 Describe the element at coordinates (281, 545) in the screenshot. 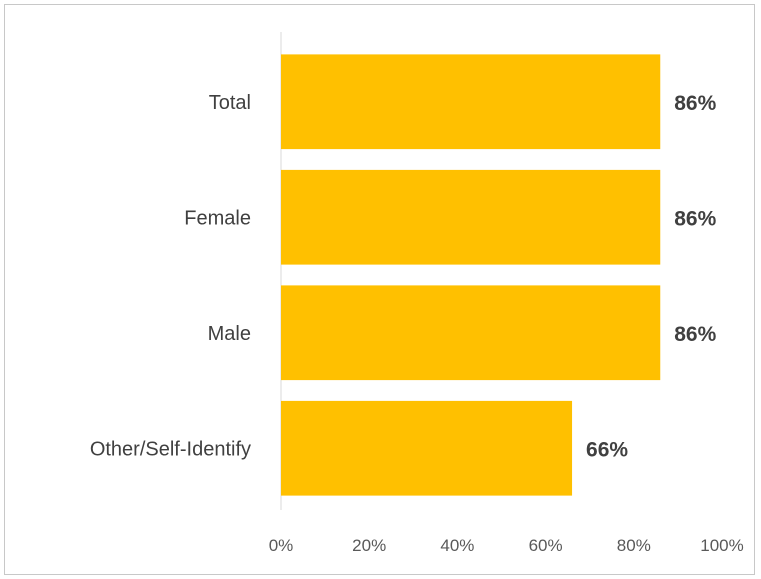

I see `x-tick-label: 0%` at that location.